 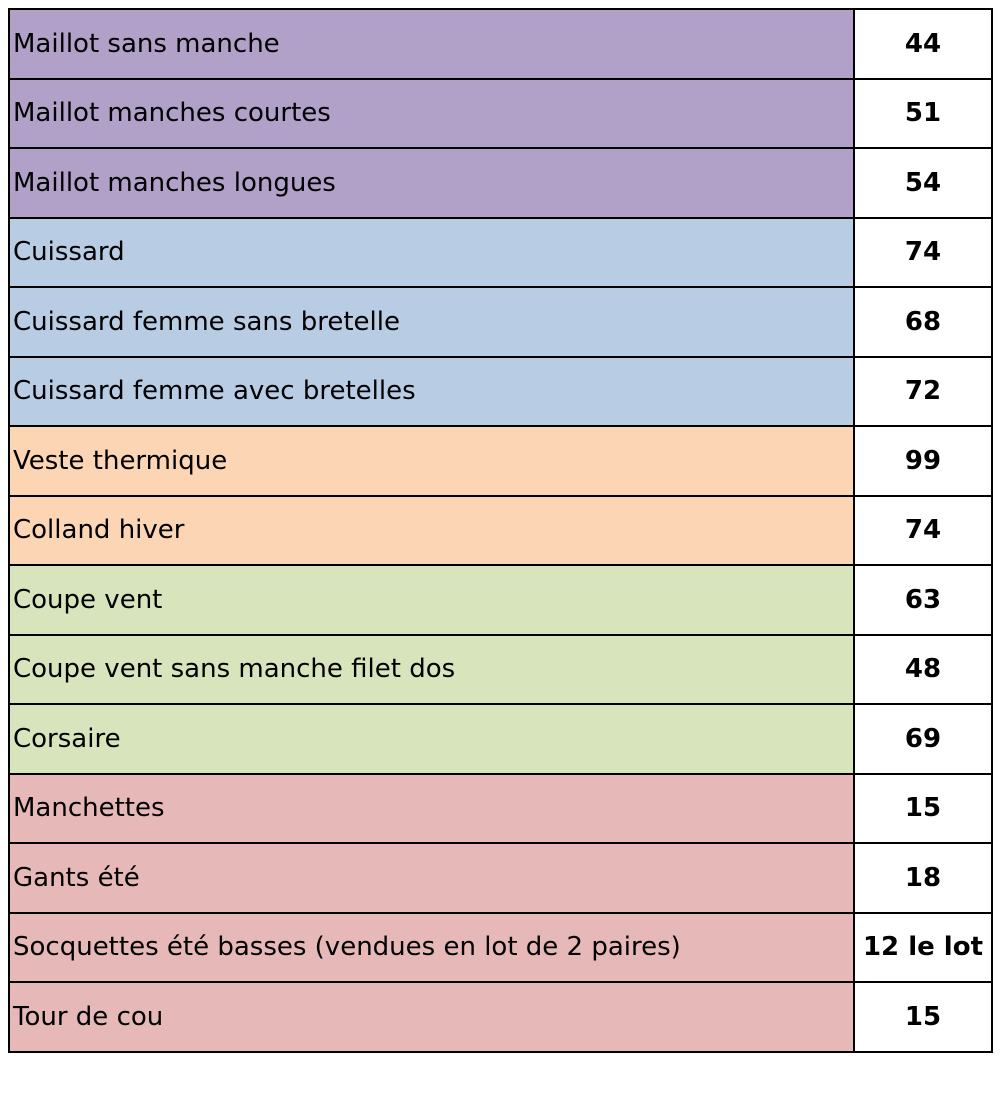 What do you see at coordinates (431, 669) in the screenshot?
I see `item-name-cell: Coupe vent sans manche filet dos` at bounding box center [431, 669].